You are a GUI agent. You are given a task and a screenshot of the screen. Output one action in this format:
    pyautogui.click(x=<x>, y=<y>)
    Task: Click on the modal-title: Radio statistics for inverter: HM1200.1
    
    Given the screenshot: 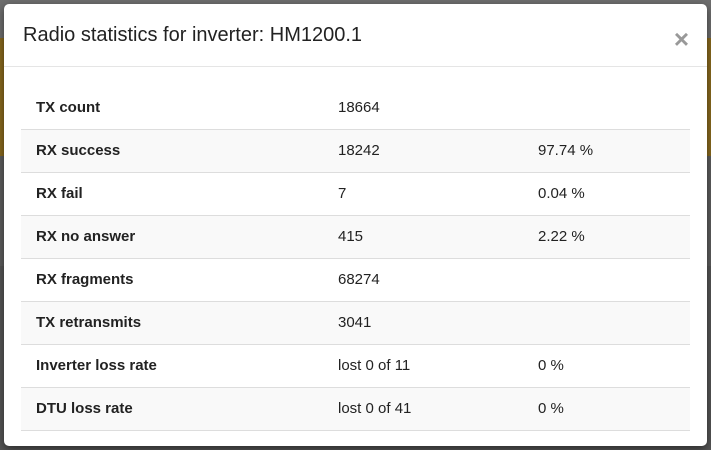 What is the action you would take?
    pyautogui.click(x=193, y=34)
    